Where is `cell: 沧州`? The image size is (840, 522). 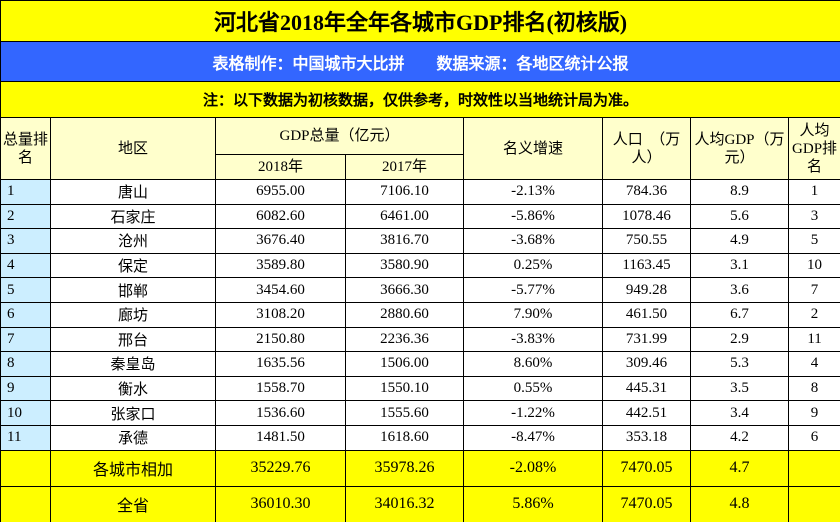
cell: 沧州 is located at coordinates (133, 241).